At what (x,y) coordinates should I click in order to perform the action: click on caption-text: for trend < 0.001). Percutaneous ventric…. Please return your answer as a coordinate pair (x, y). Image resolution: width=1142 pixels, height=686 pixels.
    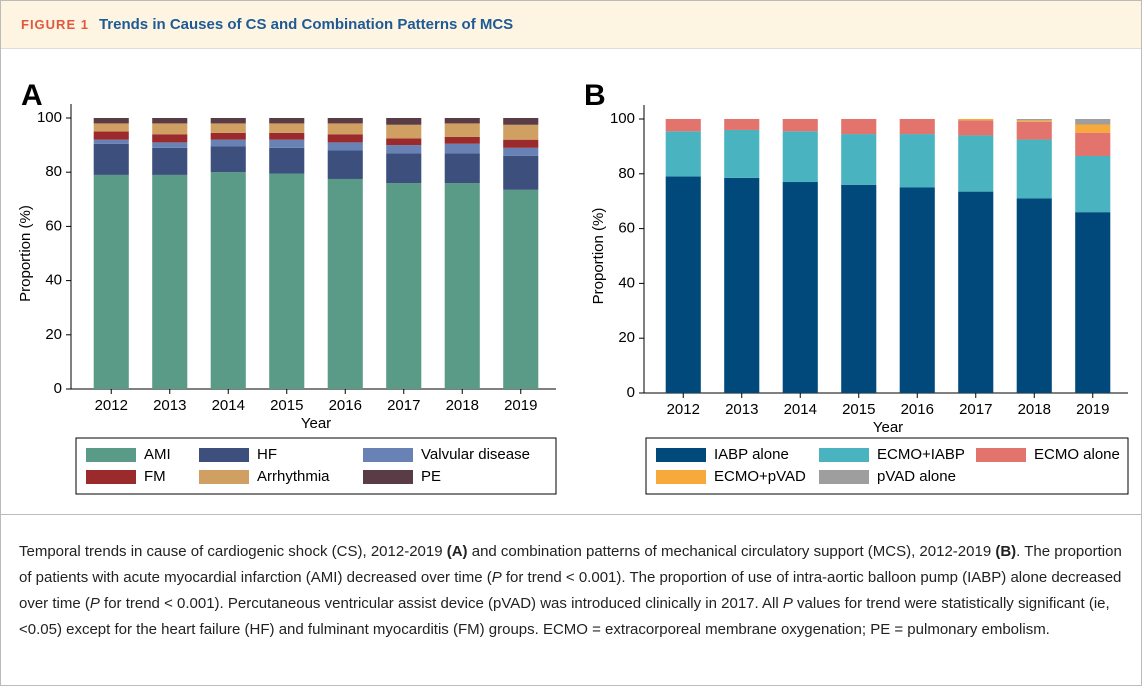
    Looking at the image, I should click on (441, 603).